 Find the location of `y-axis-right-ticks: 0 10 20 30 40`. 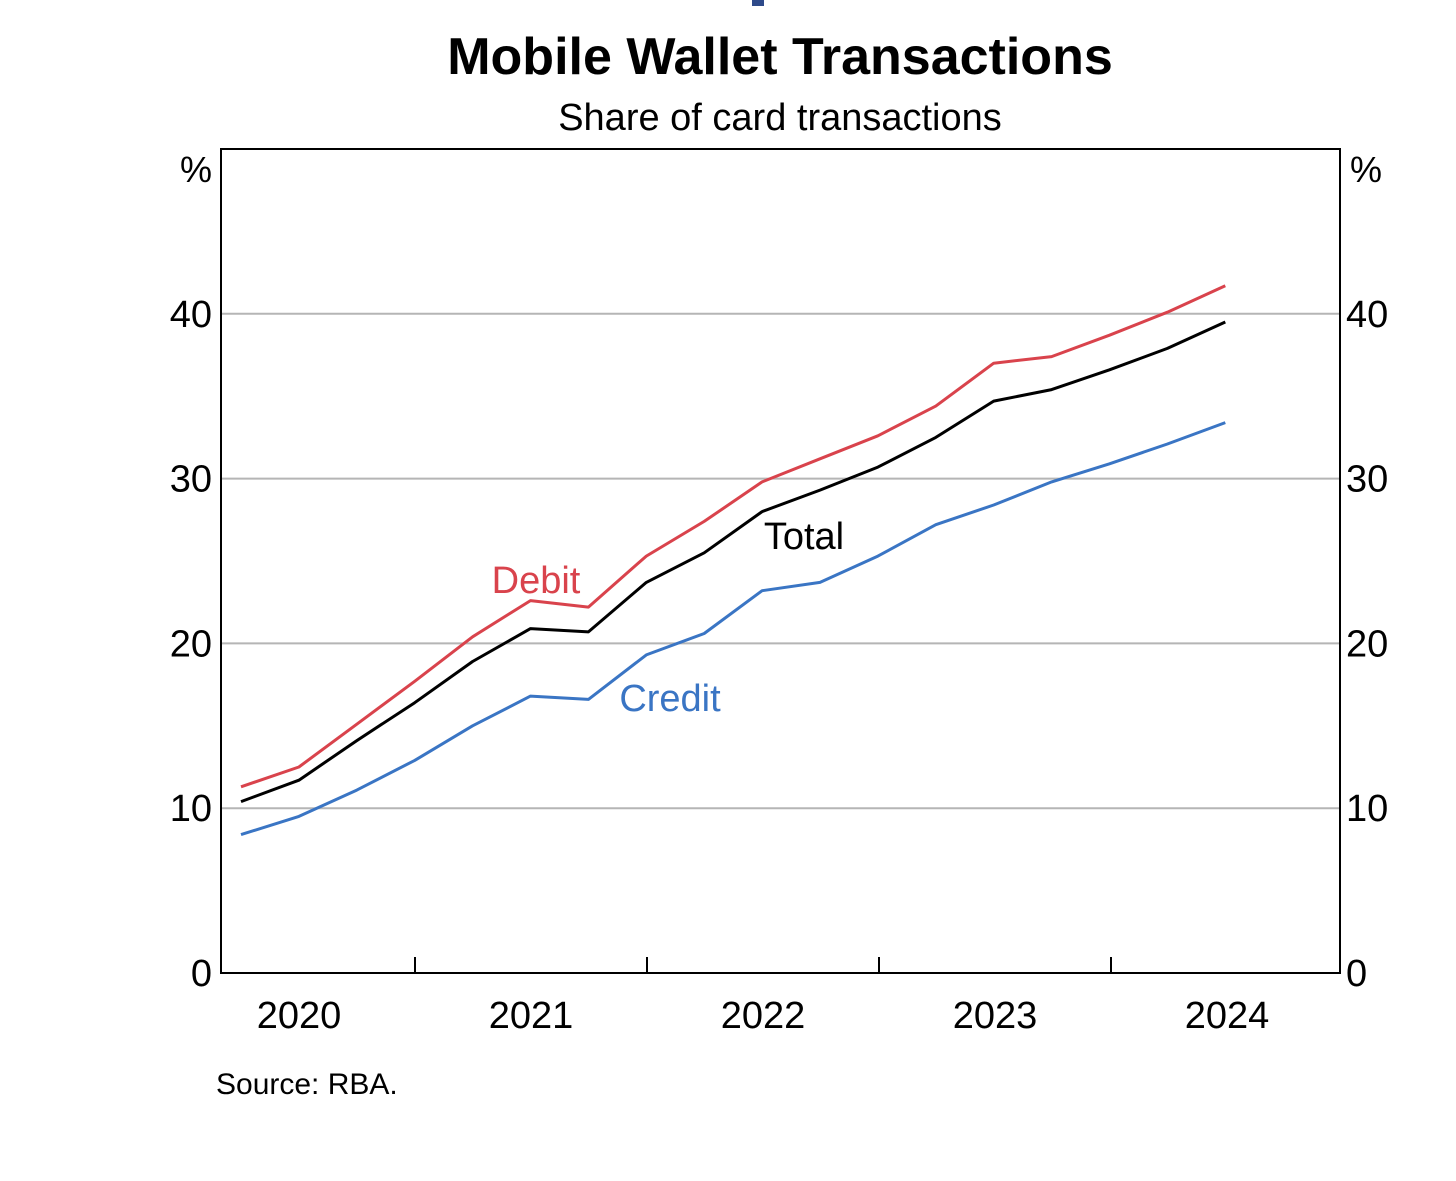

y-axis-right-ticks: 0 10 20 30 40 is located at coordinates (1367, 644).